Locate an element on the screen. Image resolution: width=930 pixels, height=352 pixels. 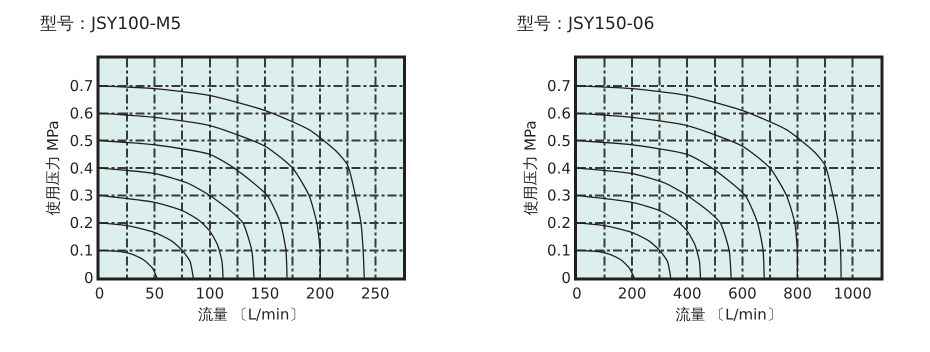
x-tick-label: 100 is located at coordinates (209, 293).